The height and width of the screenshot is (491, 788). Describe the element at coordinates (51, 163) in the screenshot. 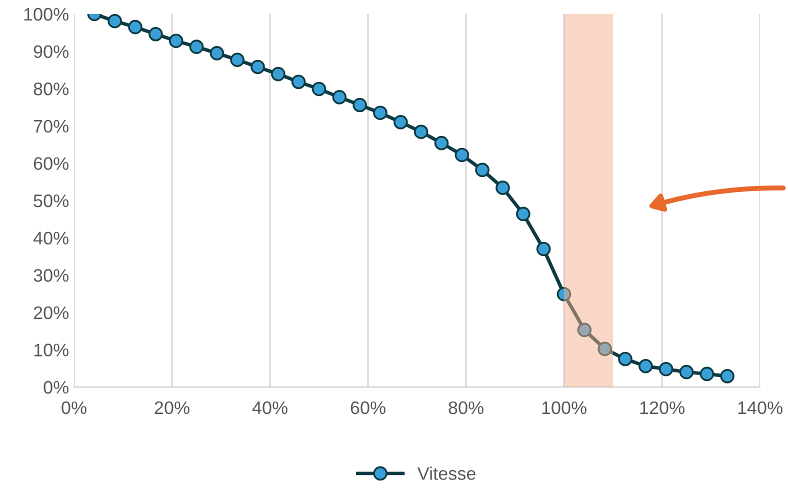

I see `y-tick-label: 60%` at that location.